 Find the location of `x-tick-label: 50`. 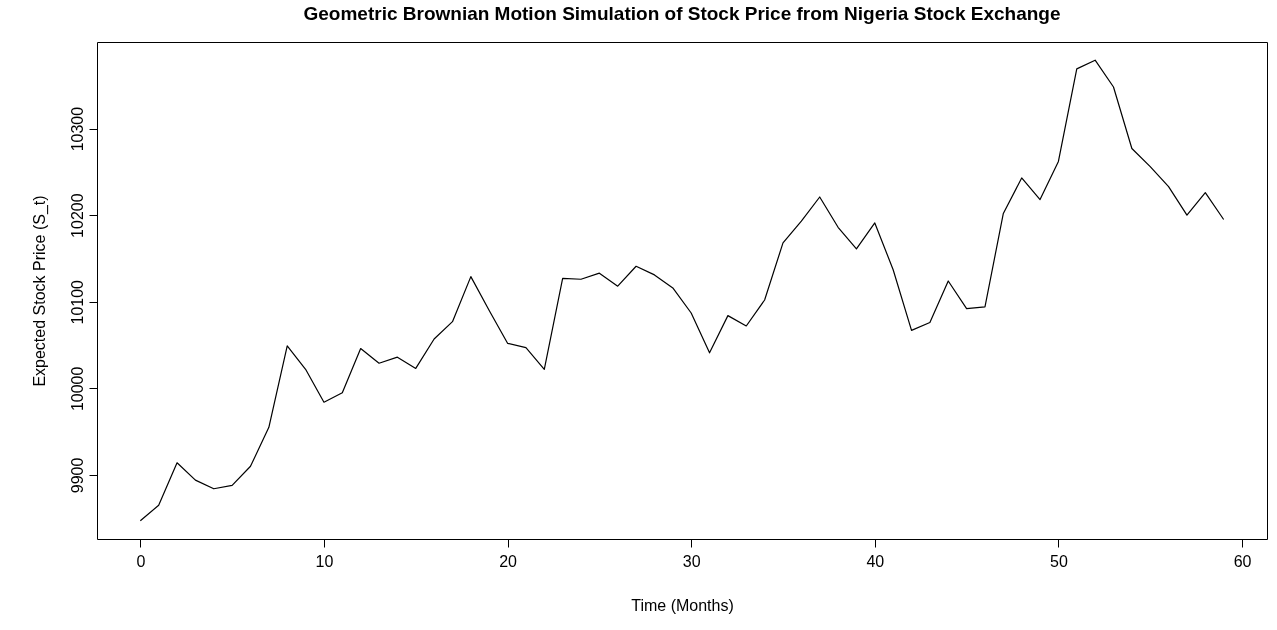

x-tick-label: 50 is located at coordinates (1059, 561).